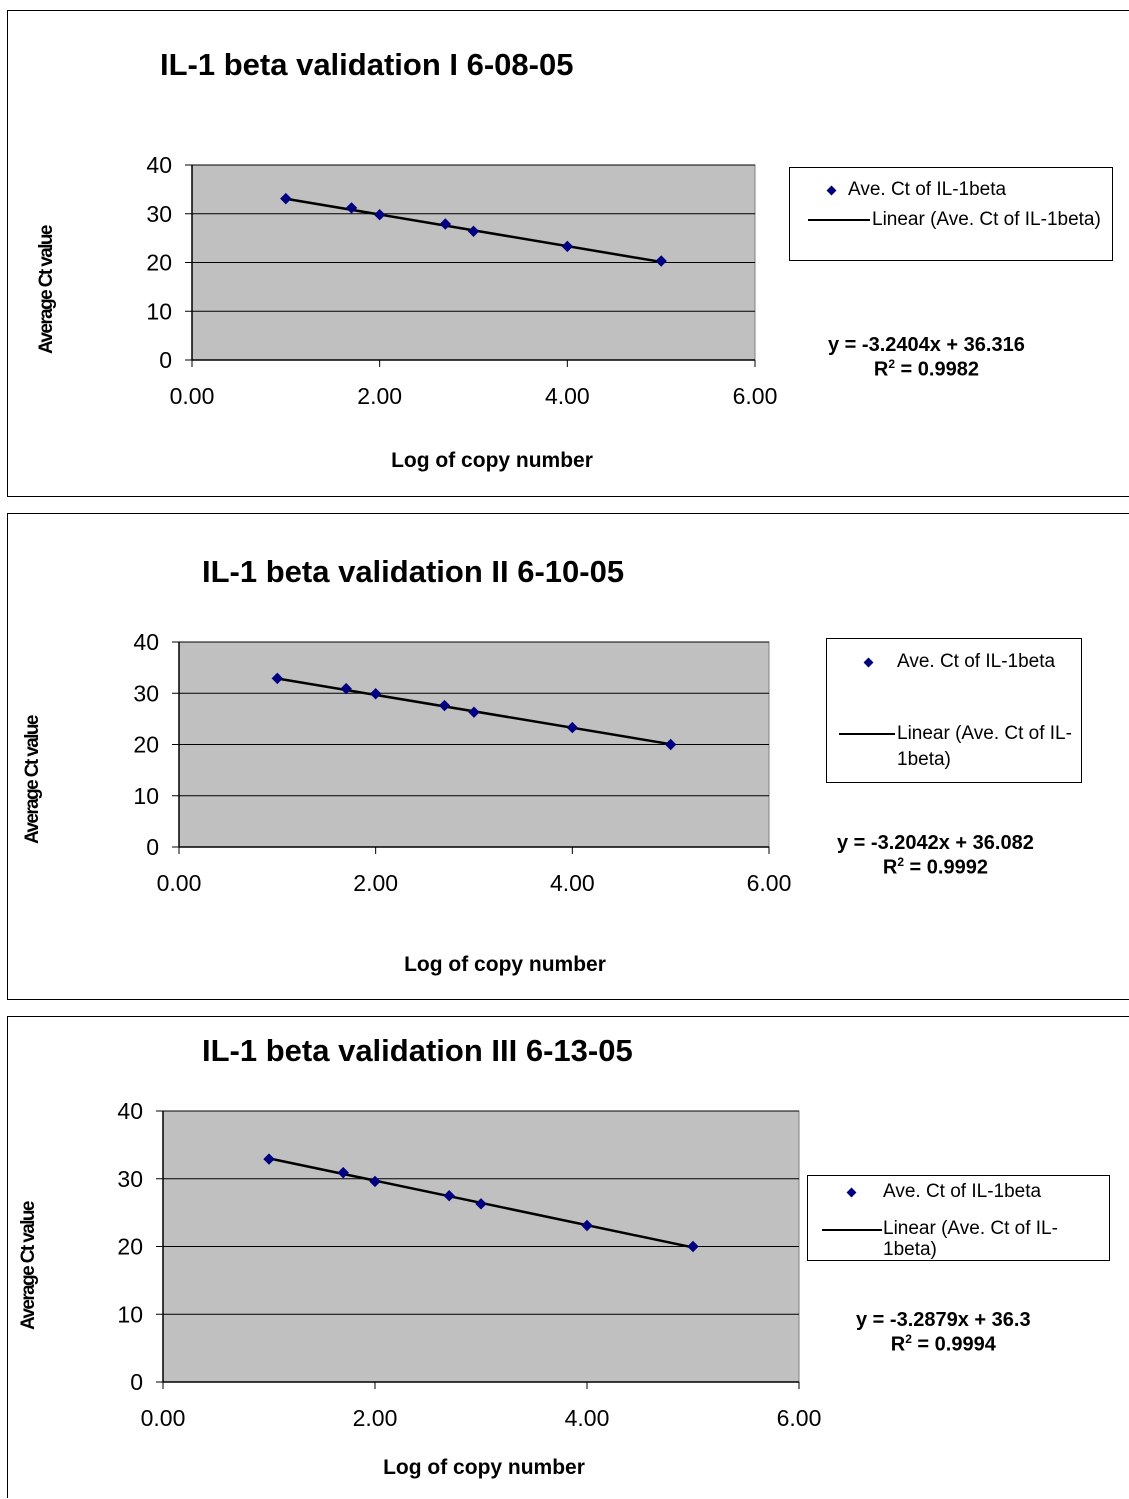  I want to click on equation-text: y = -3.2404x + 36.316, so click(926, 345).